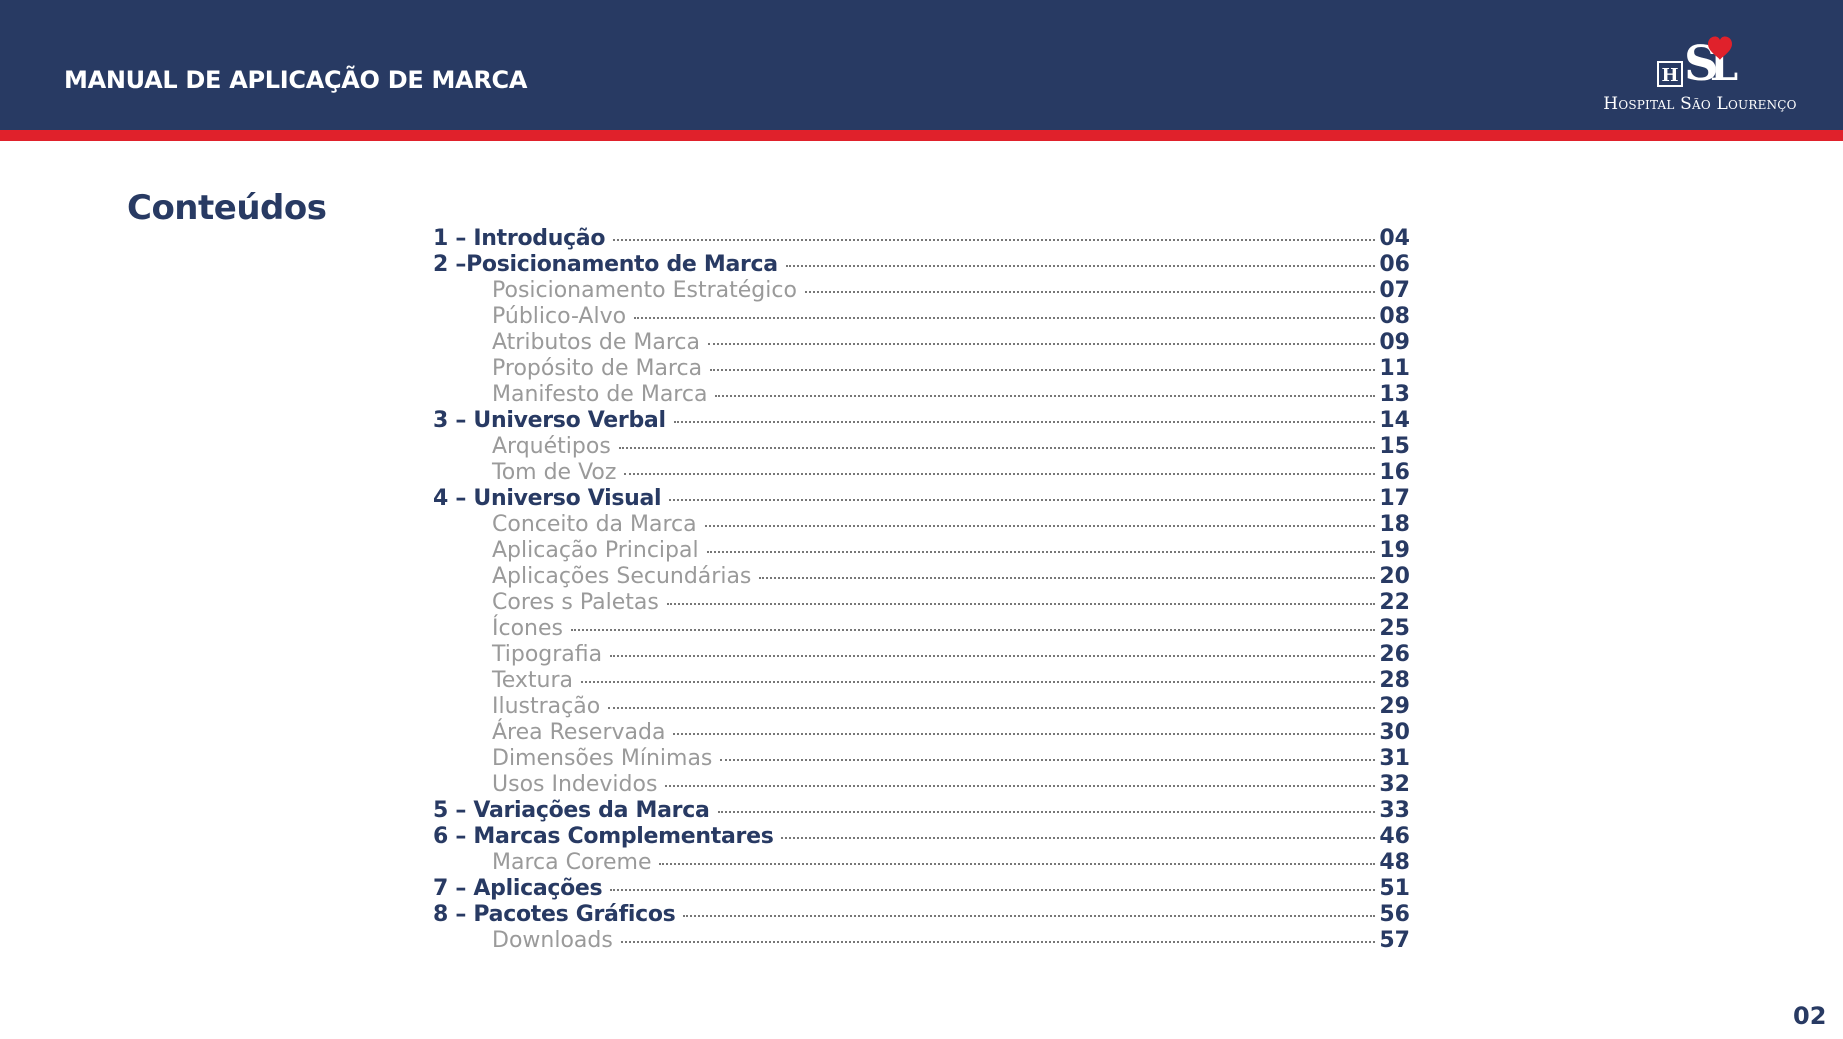  I want to click on toc-entry: 1 – Introdução 04, so click(921, 239).